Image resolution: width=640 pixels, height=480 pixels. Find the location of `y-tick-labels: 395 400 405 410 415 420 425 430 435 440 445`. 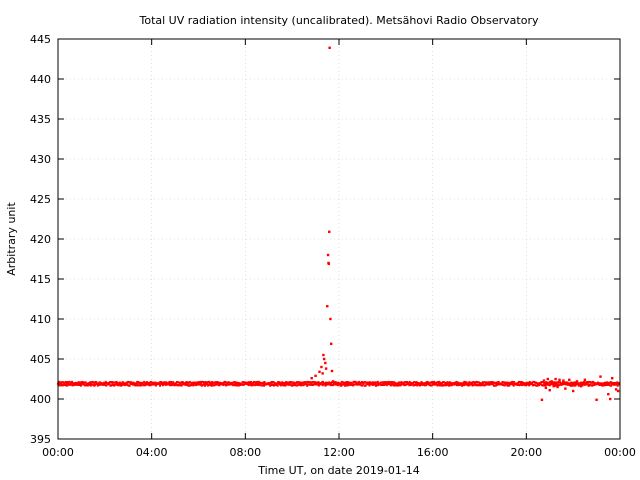

y-tick-labels: 395 400 405 410 415 420 425 430 435 440 445 is located at coordinates (40, 239).